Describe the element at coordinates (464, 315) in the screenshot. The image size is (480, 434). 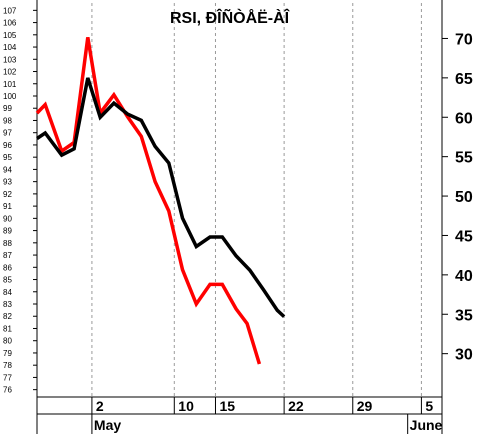
I see `right-tick-label: 35` at that location.